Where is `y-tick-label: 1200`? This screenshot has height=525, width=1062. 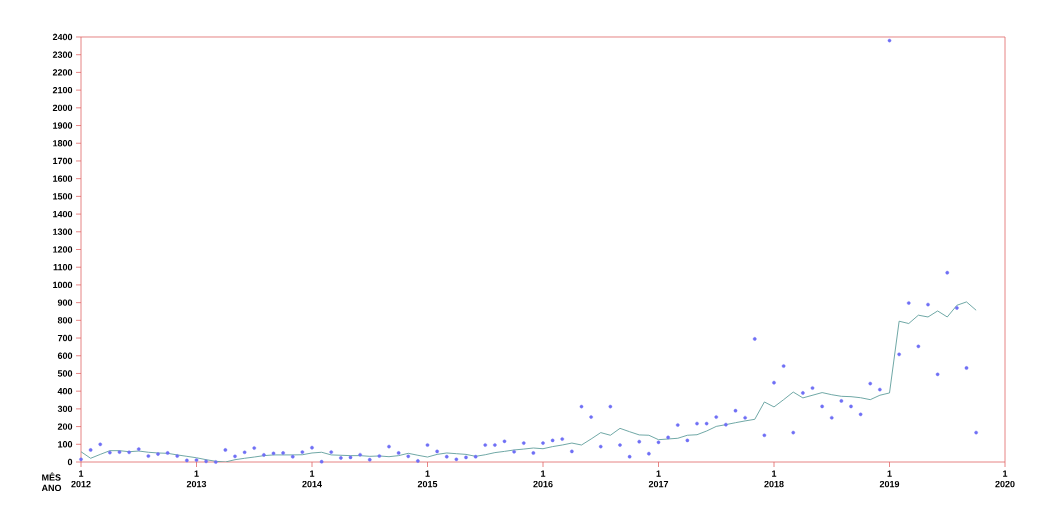 y-tick-label: 1200 is located at coordinates (63, 249).